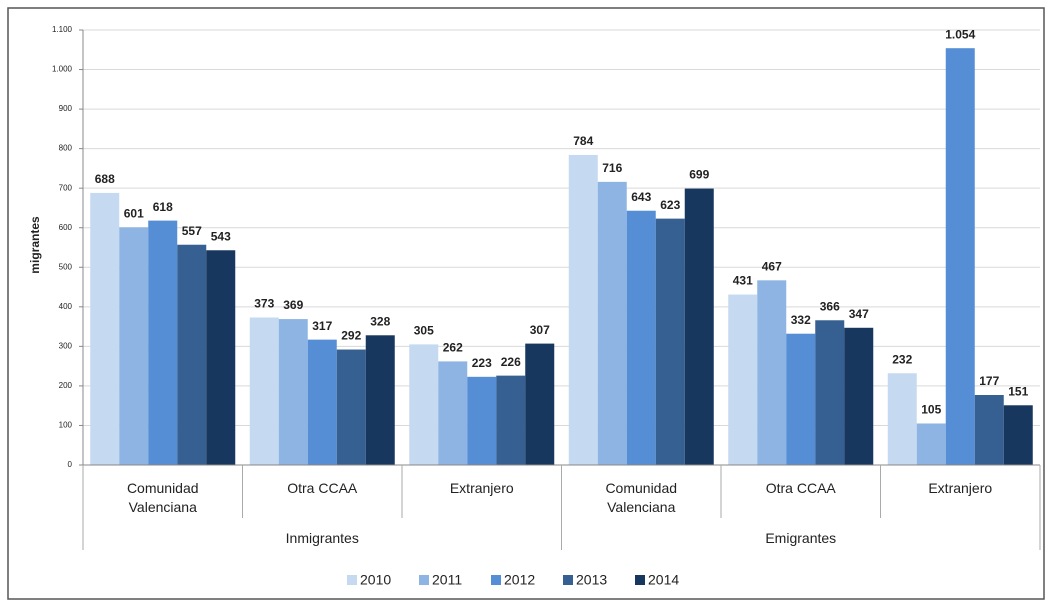 The image size is (1051, 607). I want to click on data-label: 699, so click(699, 175).